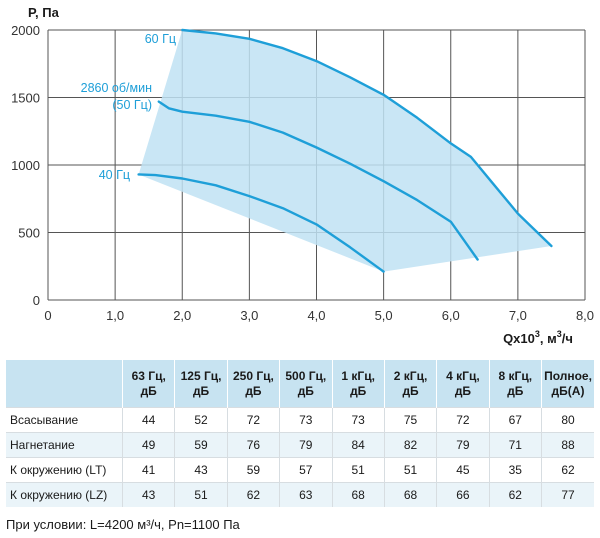  Describe the element at coordinates (25, 30) in the screenshot. I see `y-tick-label: 2000` at that location.